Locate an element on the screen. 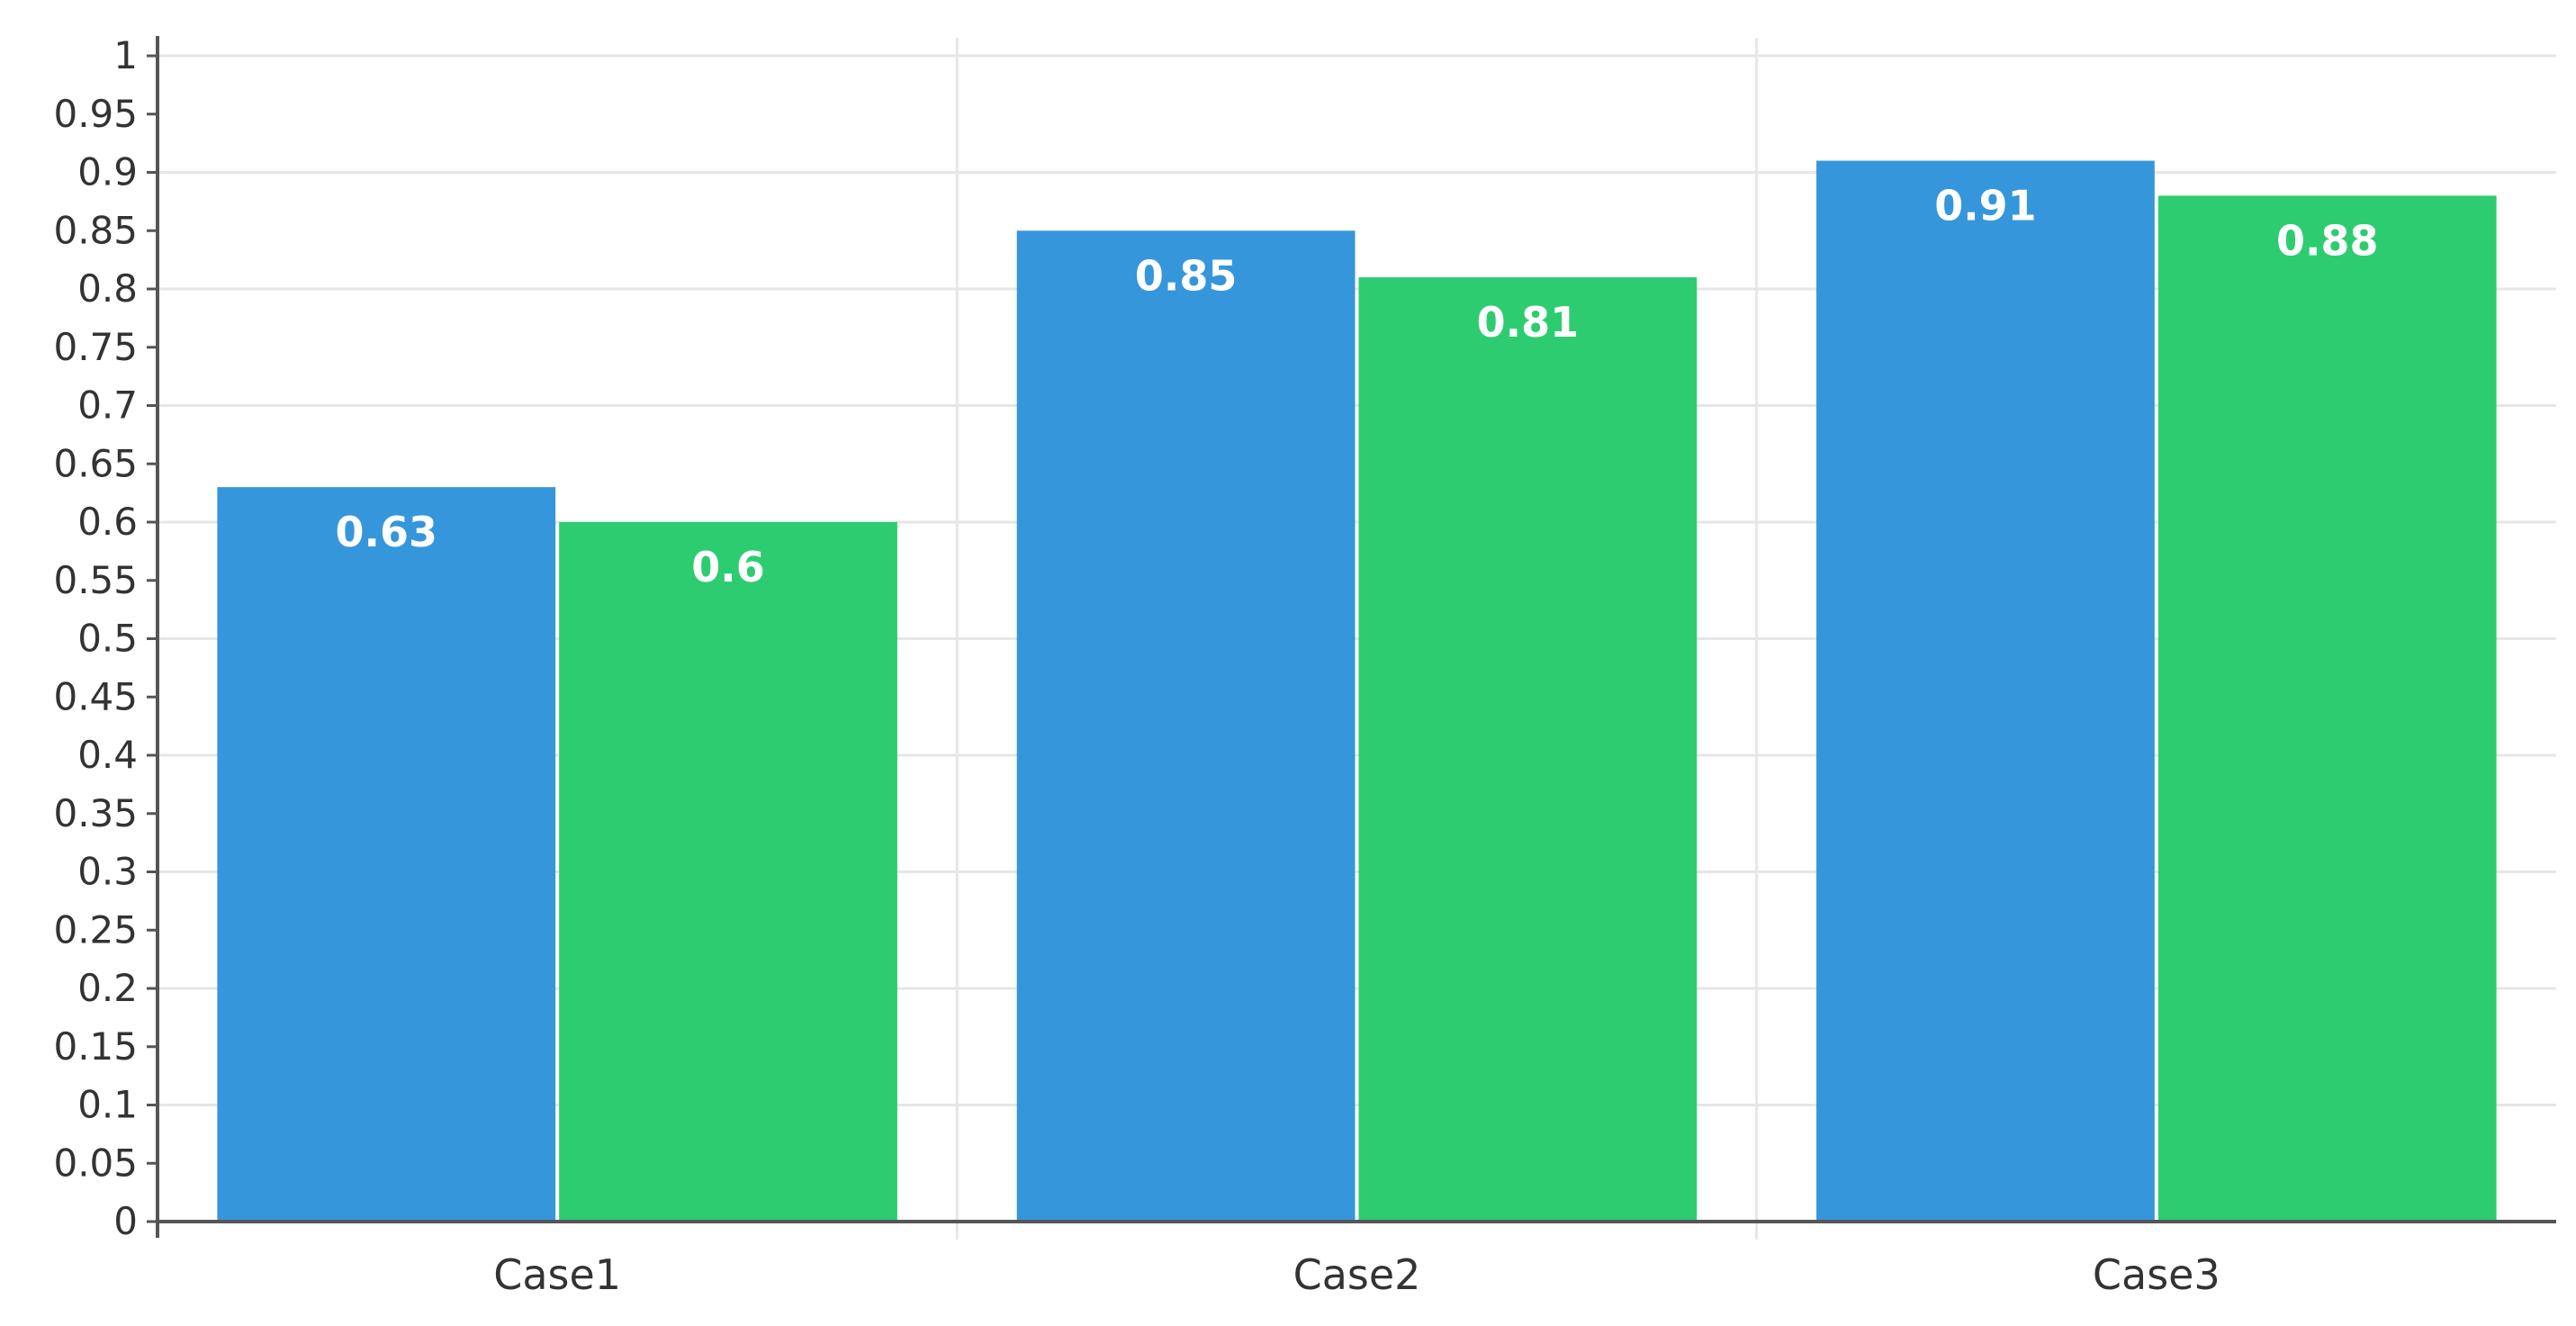 Image resolution: width=2576 pixels, height=1326 pixels. y-tick-label: 0.8 is located at coordinates (107, 288).